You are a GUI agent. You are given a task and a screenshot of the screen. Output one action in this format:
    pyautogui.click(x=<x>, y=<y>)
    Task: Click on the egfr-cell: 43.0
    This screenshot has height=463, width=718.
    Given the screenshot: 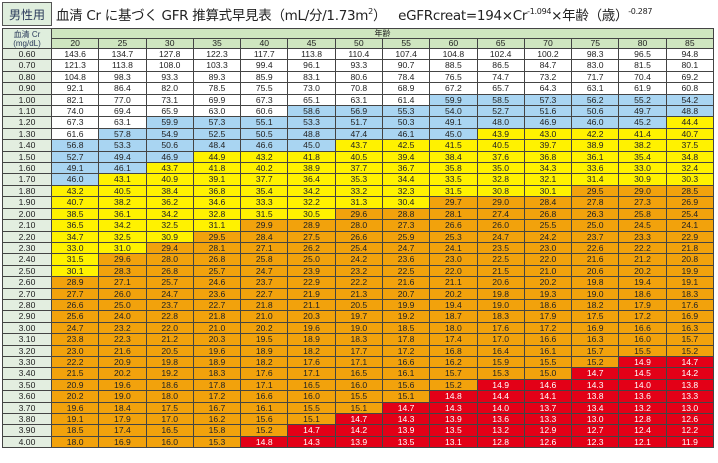 What is the action you would take?
    pyautogui.click(x=548, y=134)
    